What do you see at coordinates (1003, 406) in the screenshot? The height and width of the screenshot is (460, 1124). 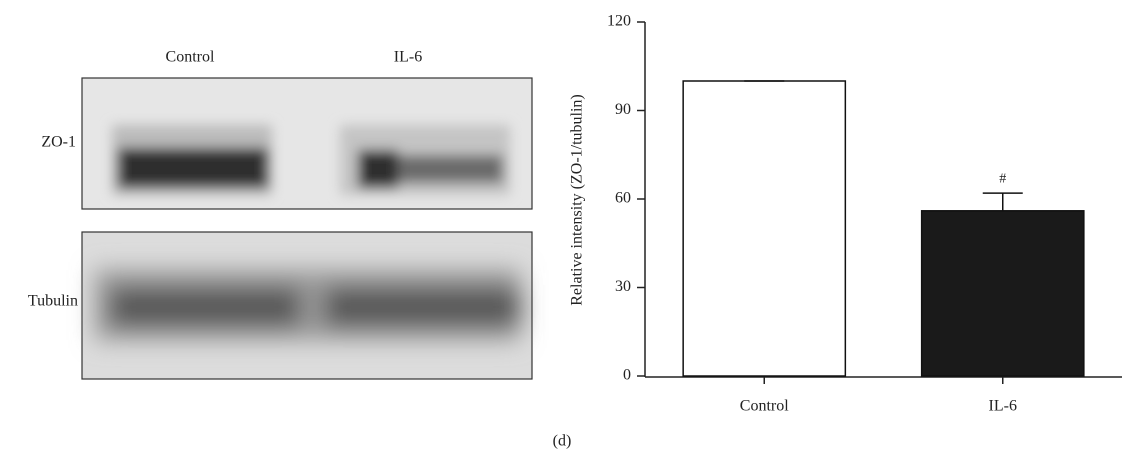 I see `x-tick-label: IL-6` at bounding box center [1003, 406].